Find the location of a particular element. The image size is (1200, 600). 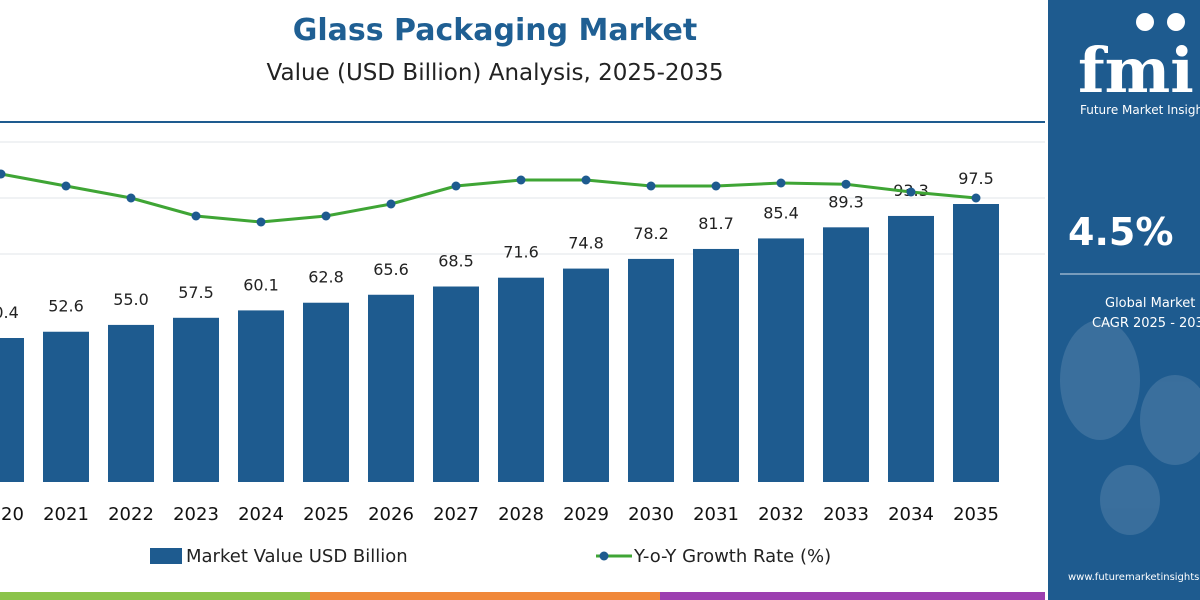

growth-point-2023 is located at coordinates (196, 216).